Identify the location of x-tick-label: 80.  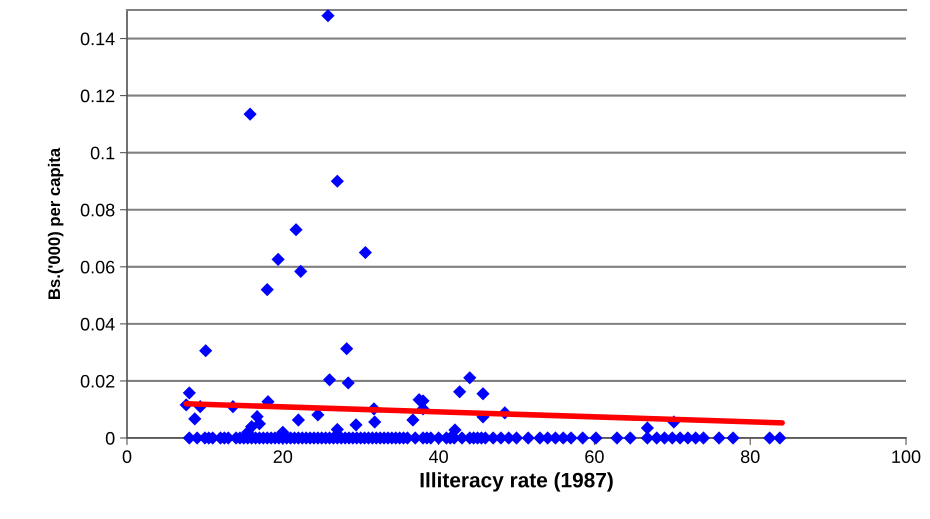
(750, 457).